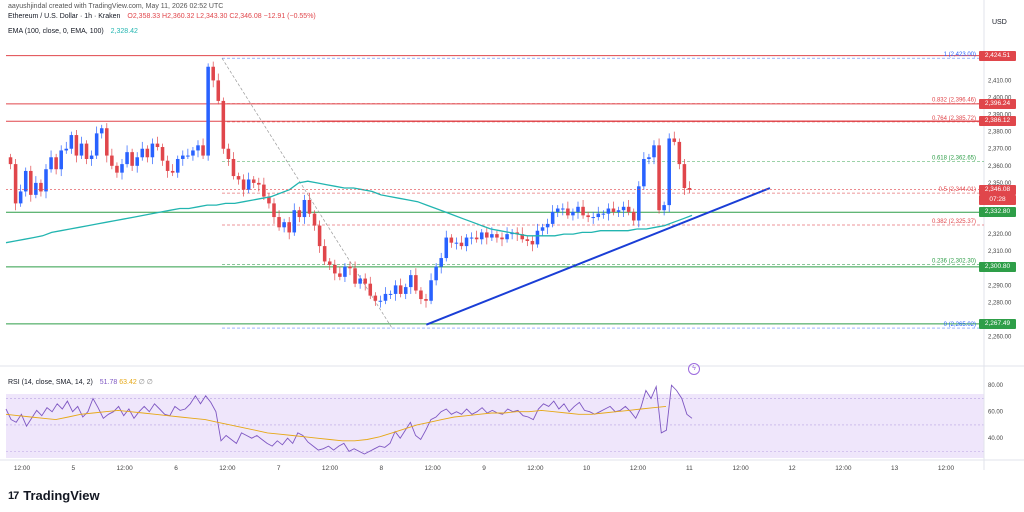 Image resolution: width=1024 pixels, height=512 pixels. Describe the element at coordinates (792, 468) in the screenshot. I see `time-tick-label: 12` at that location.